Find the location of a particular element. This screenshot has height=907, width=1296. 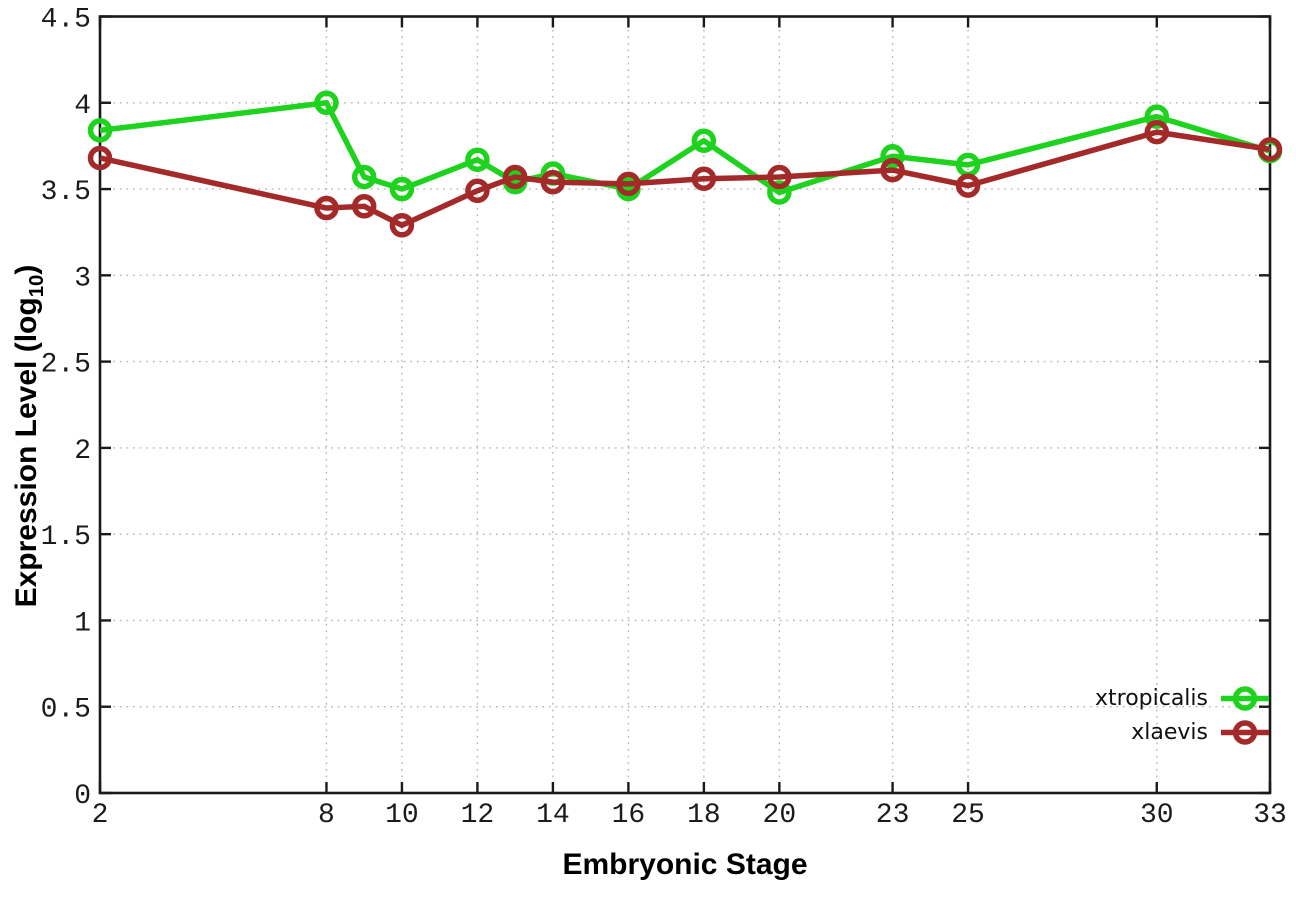

x-tick-label: 8 is located at coordinates (326, 815).